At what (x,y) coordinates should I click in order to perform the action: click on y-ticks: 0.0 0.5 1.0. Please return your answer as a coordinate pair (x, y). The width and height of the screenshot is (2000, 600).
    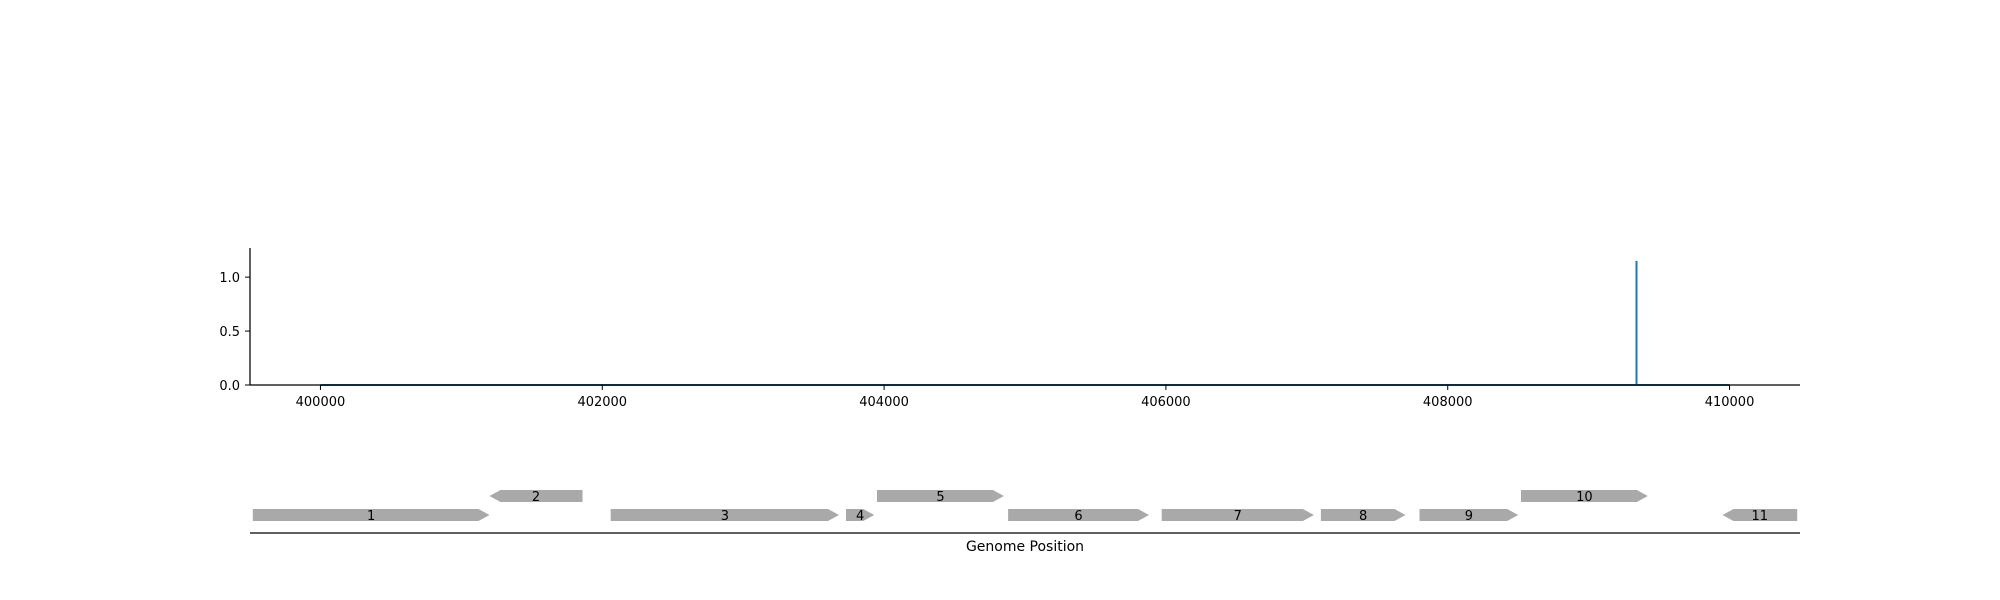
    Looking at the image, I should click on (234, 332).